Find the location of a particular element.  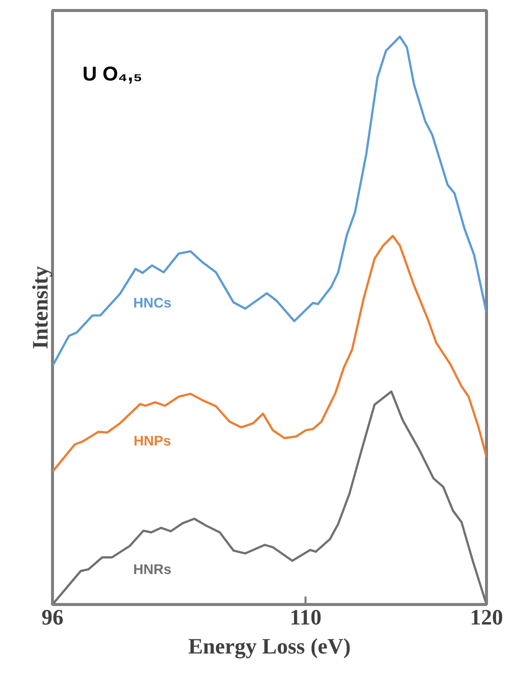

annotation: U O₄,₅ is located at coordinates (112, 75).